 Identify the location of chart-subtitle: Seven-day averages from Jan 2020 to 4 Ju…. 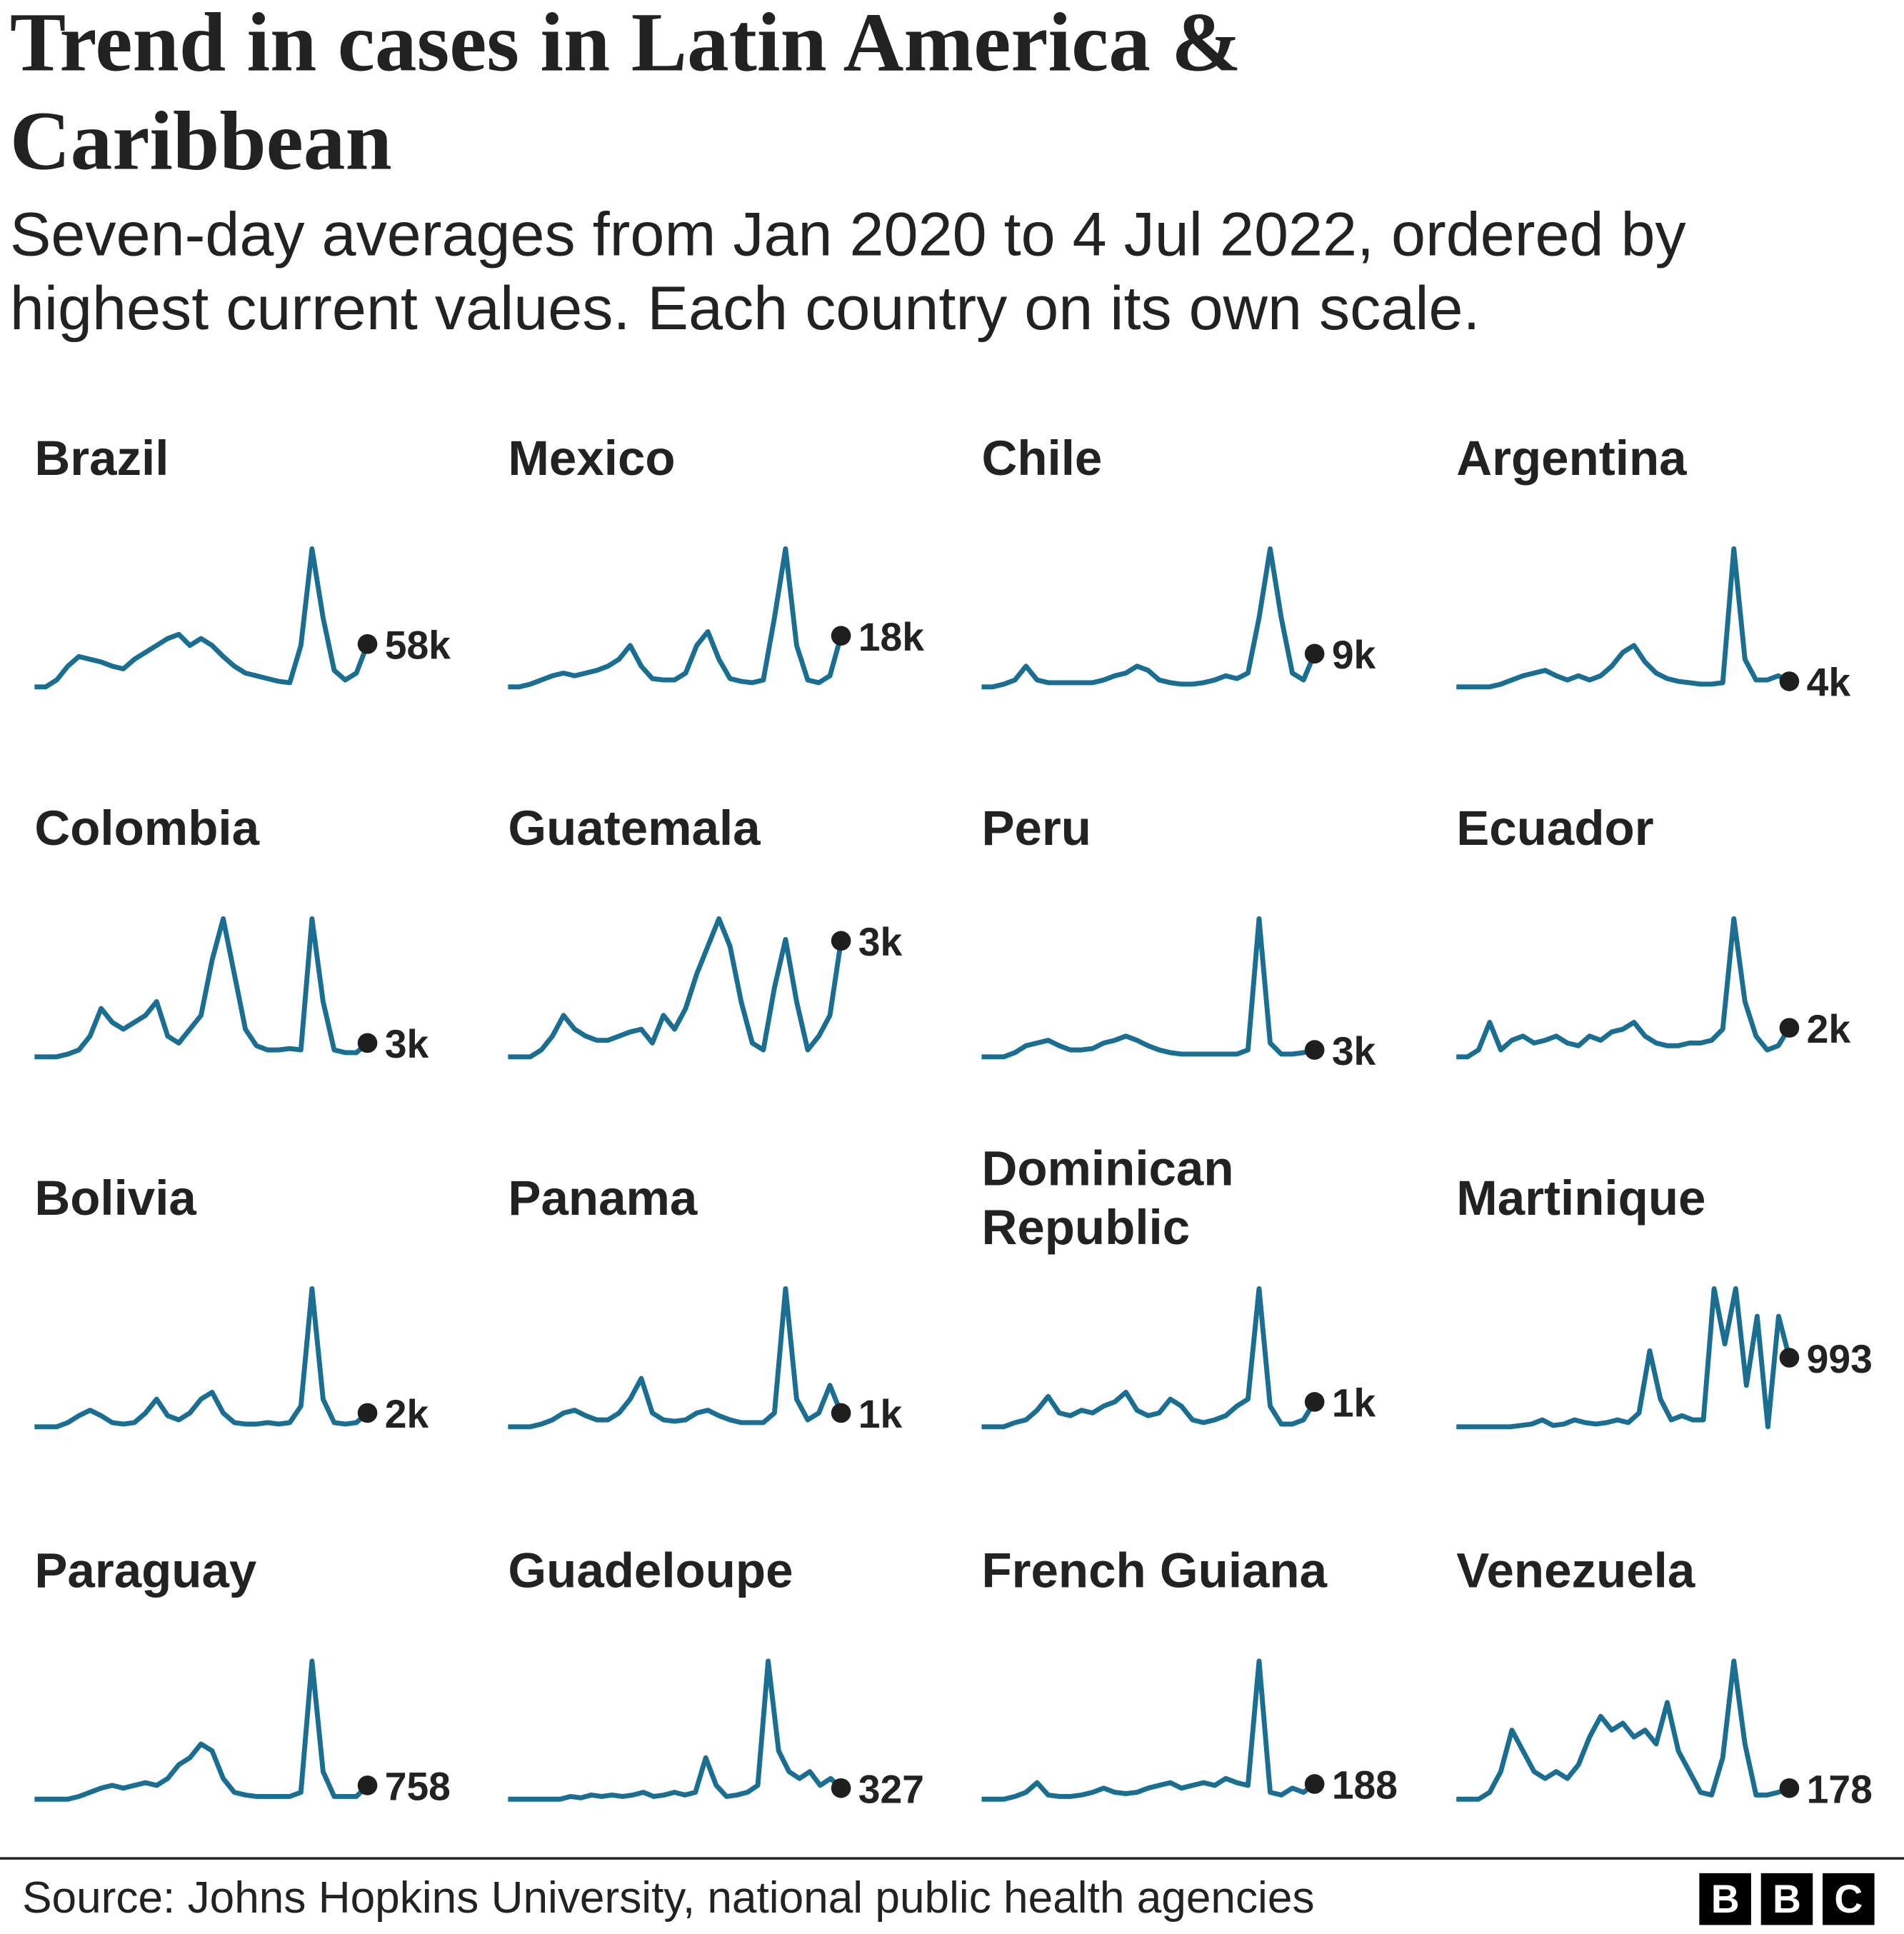
(847, 272).